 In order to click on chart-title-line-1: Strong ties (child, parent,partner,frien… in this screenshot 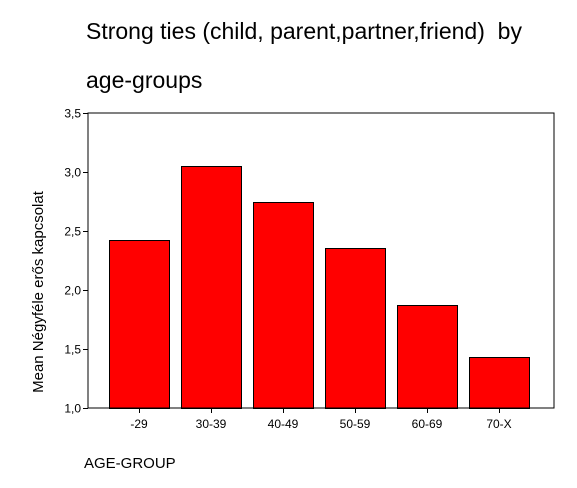, I will do `click(304, 31)`.